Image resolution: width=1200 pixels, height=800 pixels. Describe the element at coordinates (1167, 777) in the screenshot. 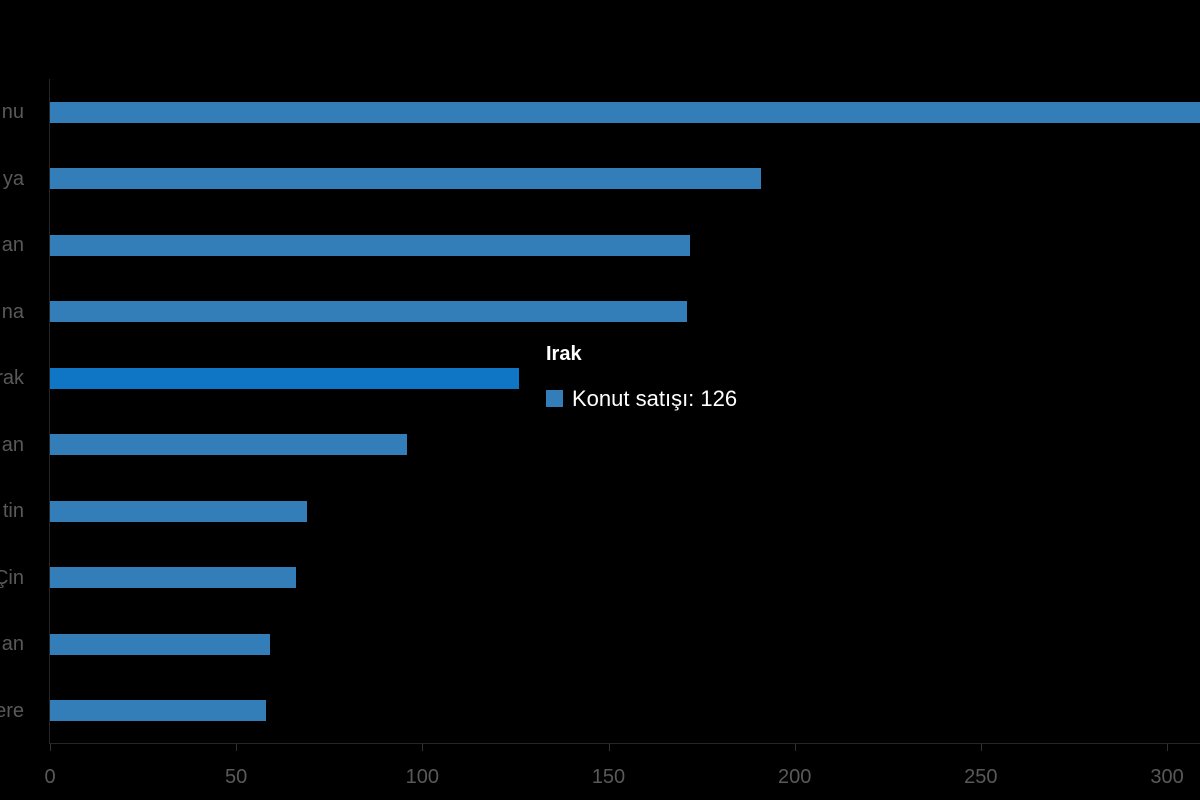

I see `x-axis-tick-label: 300` at that location.